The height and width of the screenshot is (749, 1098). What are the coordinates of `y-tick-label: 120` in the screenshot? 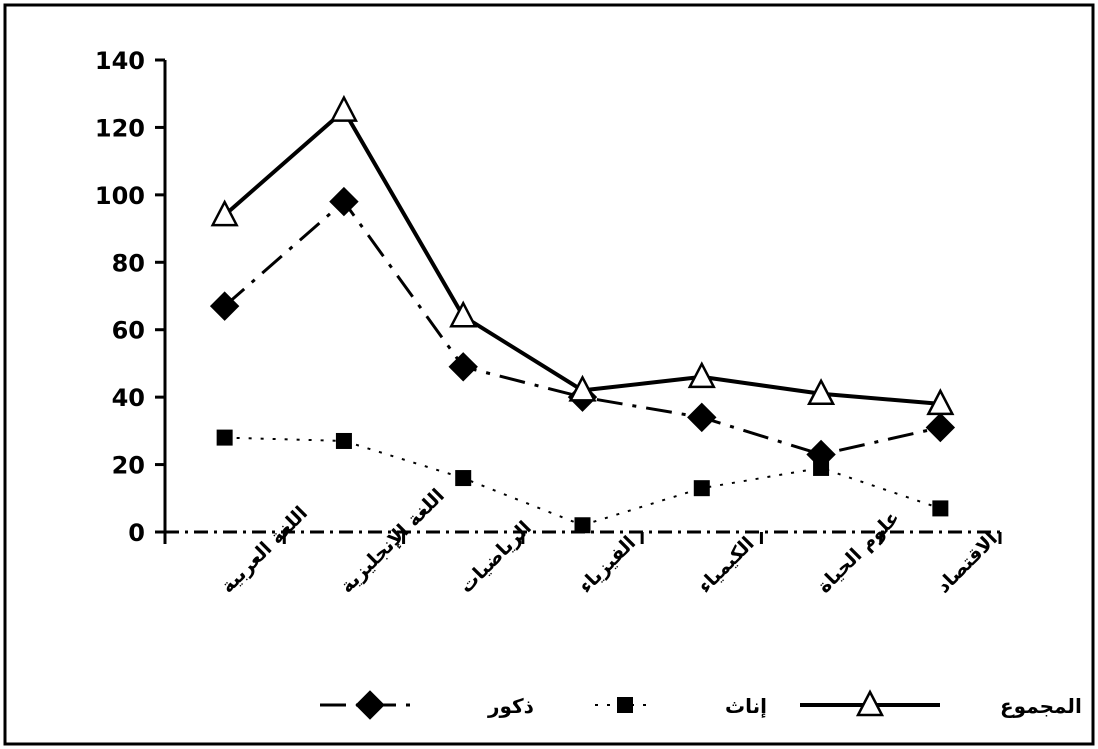 It's located at (120, 128).